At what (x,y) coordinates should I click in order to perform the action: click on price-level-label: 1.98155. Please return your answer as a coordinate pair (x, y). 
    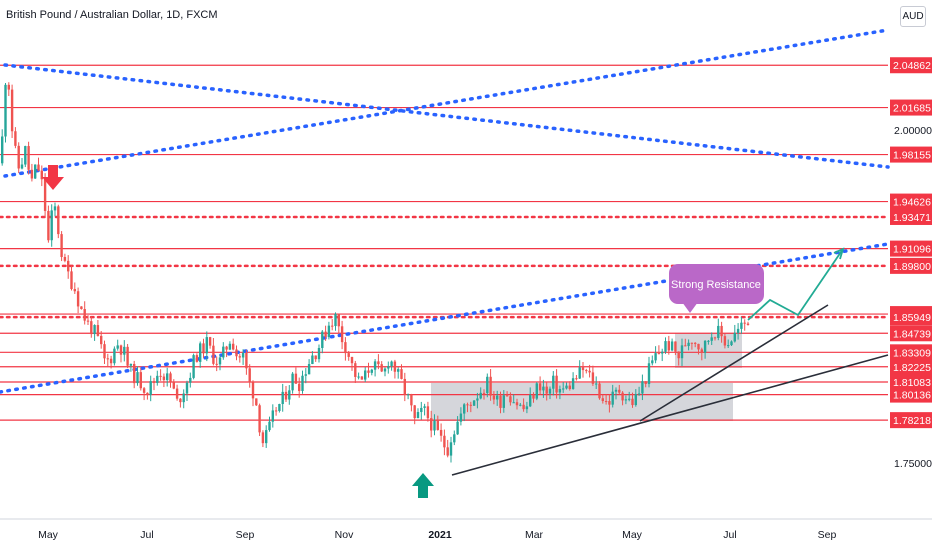
    Looking at the image, I should click on (912, 156).